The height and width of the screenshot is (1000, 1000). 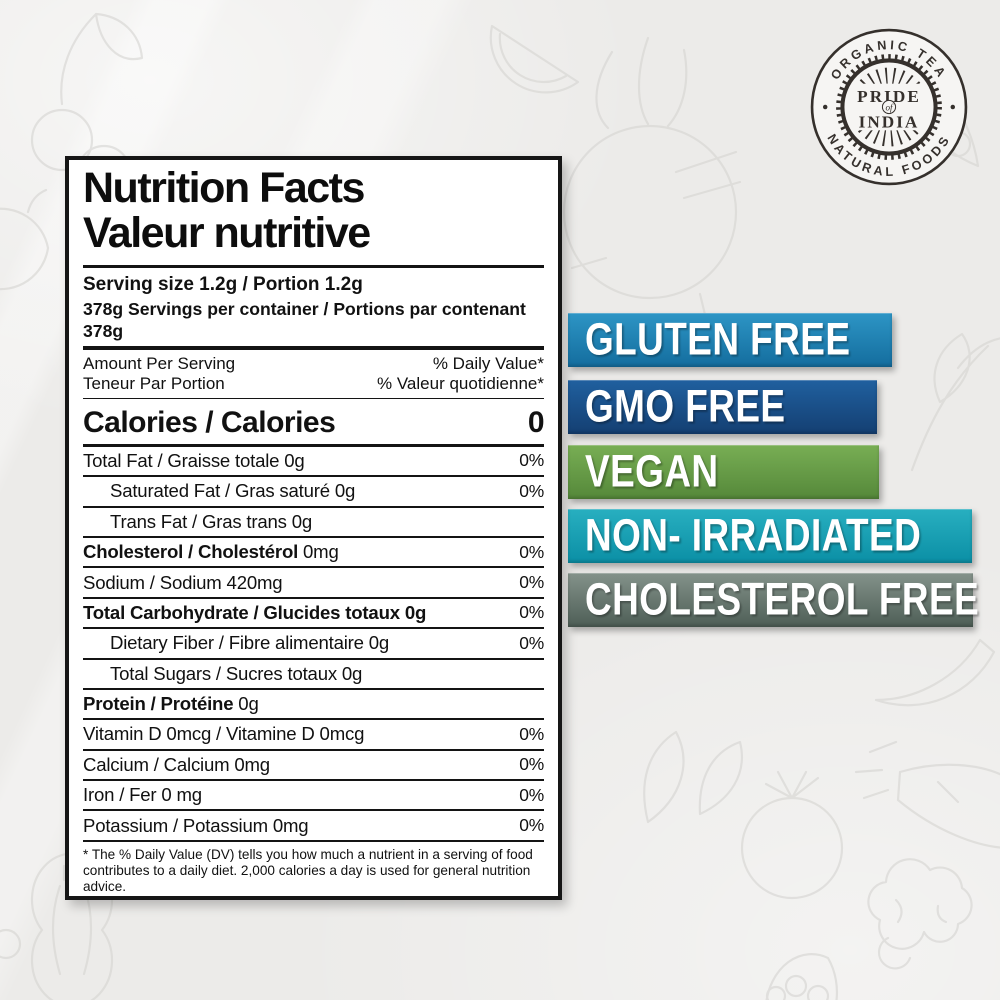 I want to click on badge-gluten-free: GLUTEN FREE, so click(x=730, y=340).